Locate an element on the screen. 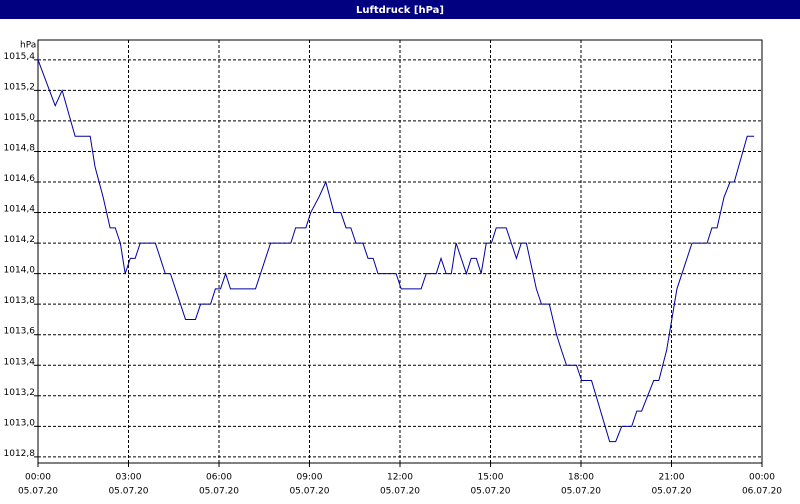  y-axis-label: hPa is located at coordinates (28, 46).